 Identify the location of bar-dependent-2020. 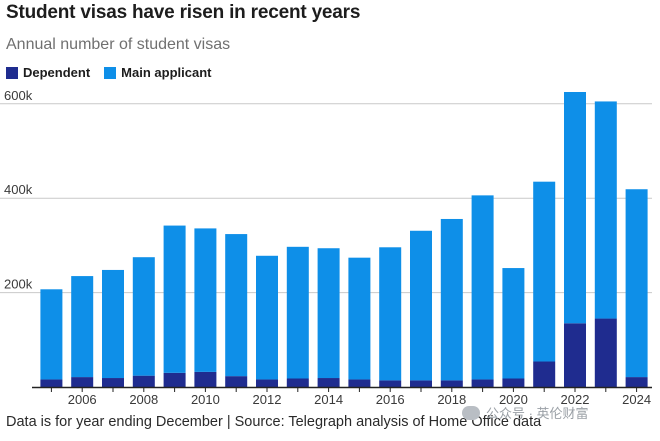
(513, 382).